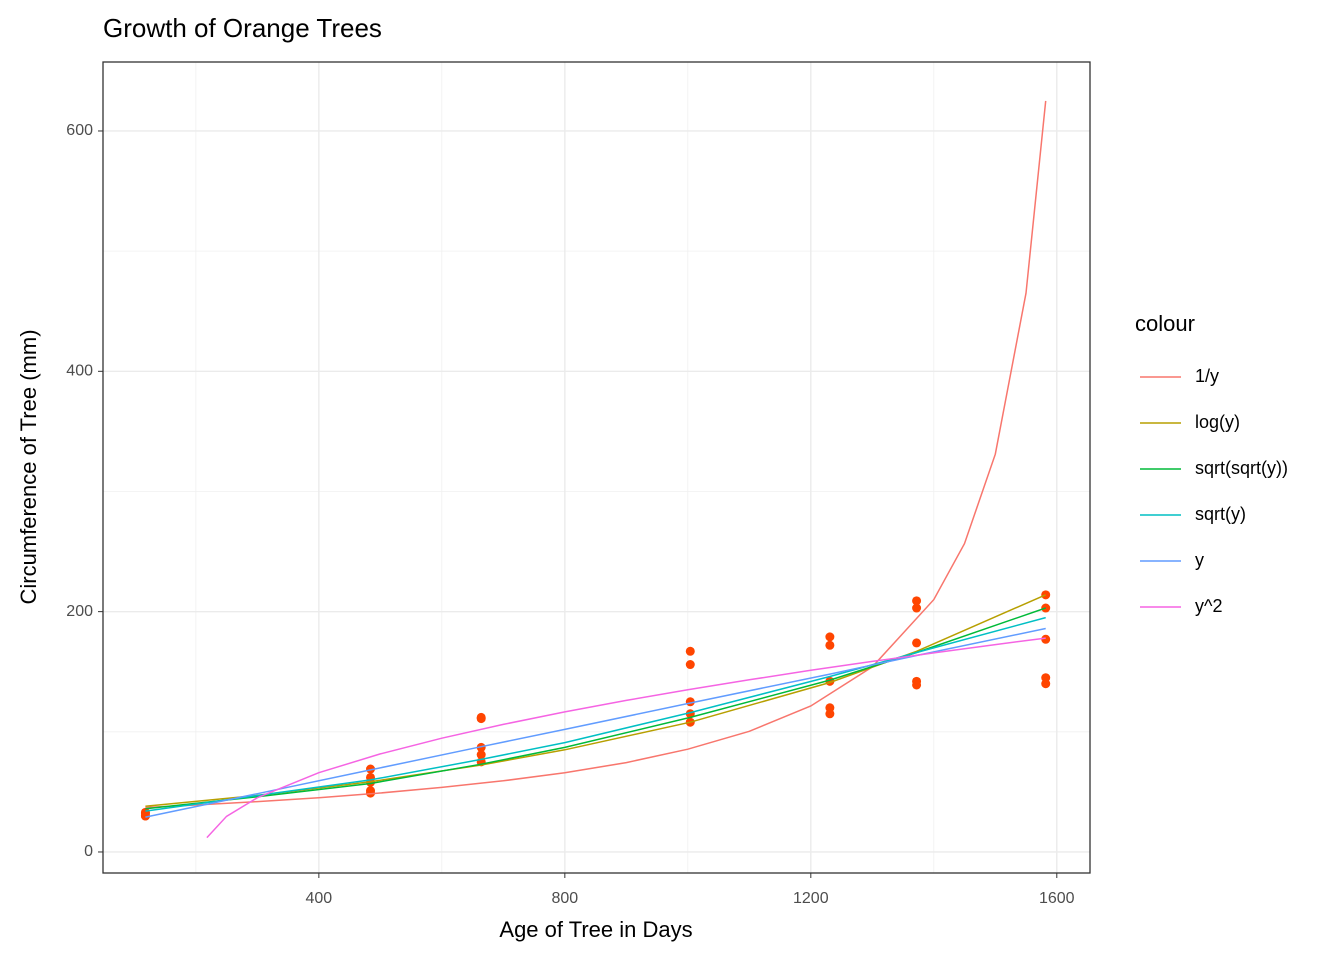 The width and height of the screenshot is (1344, 960). Describe the element at coordinates (79, 130) in the screenshot. I see `y-tick-label: 600` at that location.